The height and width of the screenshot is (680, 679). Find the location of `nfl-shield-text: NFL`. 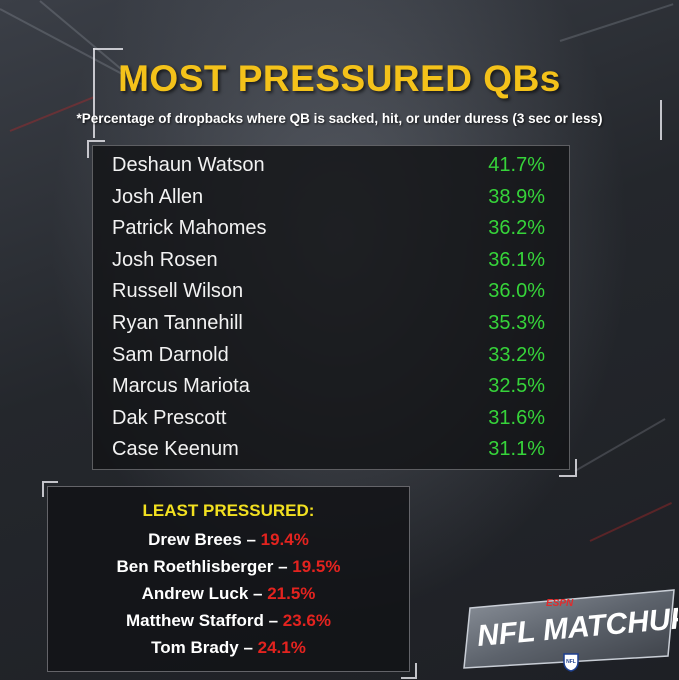

nfl-shield-text: NFL is located at coordinates (571, 662).